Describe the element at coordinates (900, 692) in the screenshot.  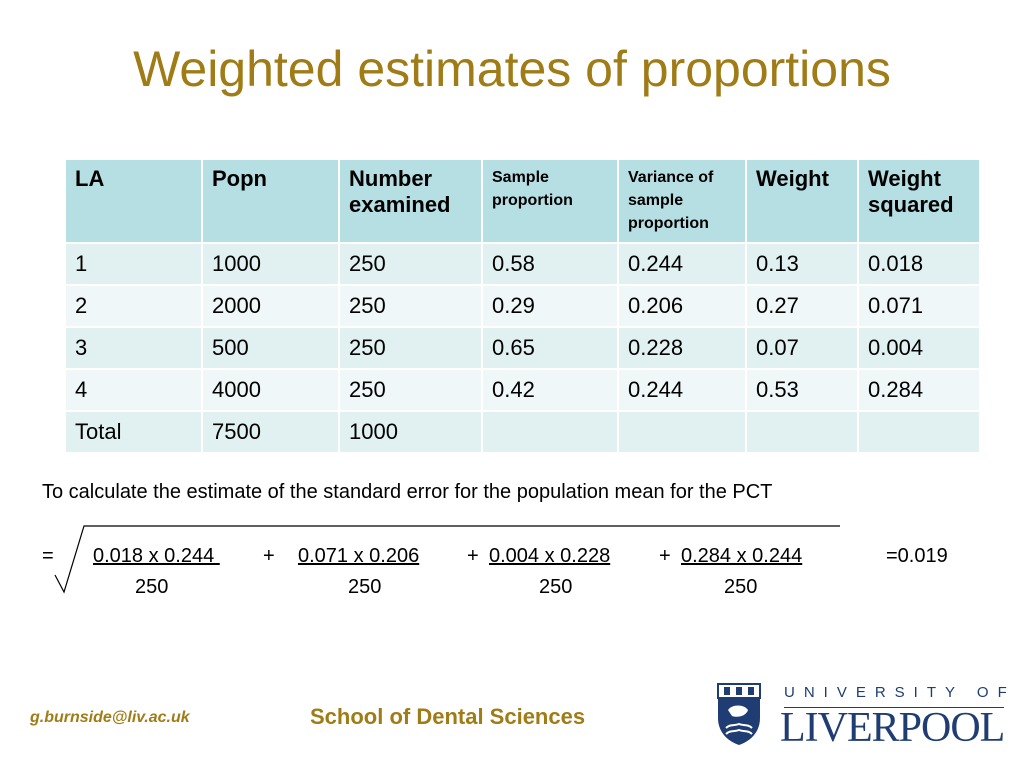
I see `logo-university-text: UNIVERSITY OF` at that location.